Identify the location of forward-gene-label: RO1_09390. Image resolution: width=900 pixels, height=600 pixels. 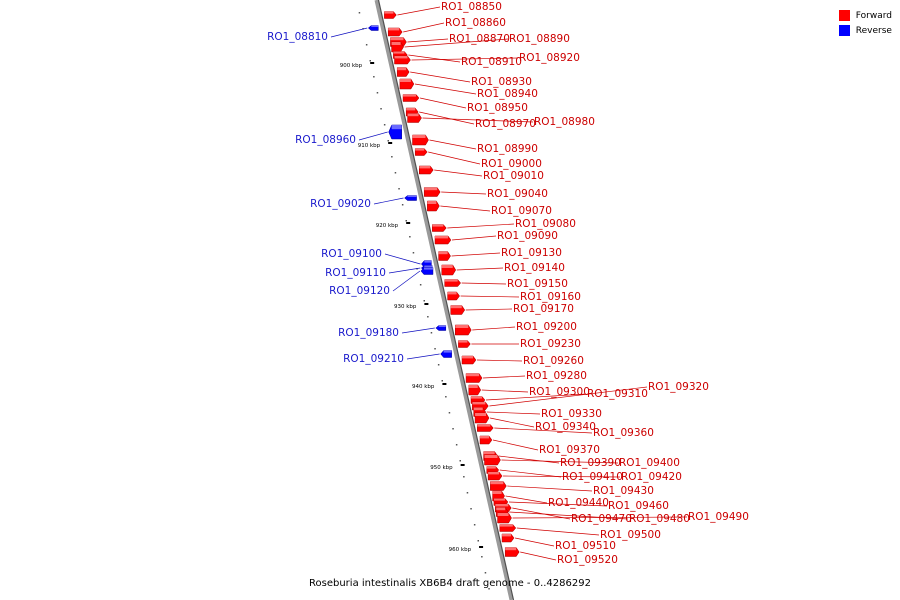
(590, 463).